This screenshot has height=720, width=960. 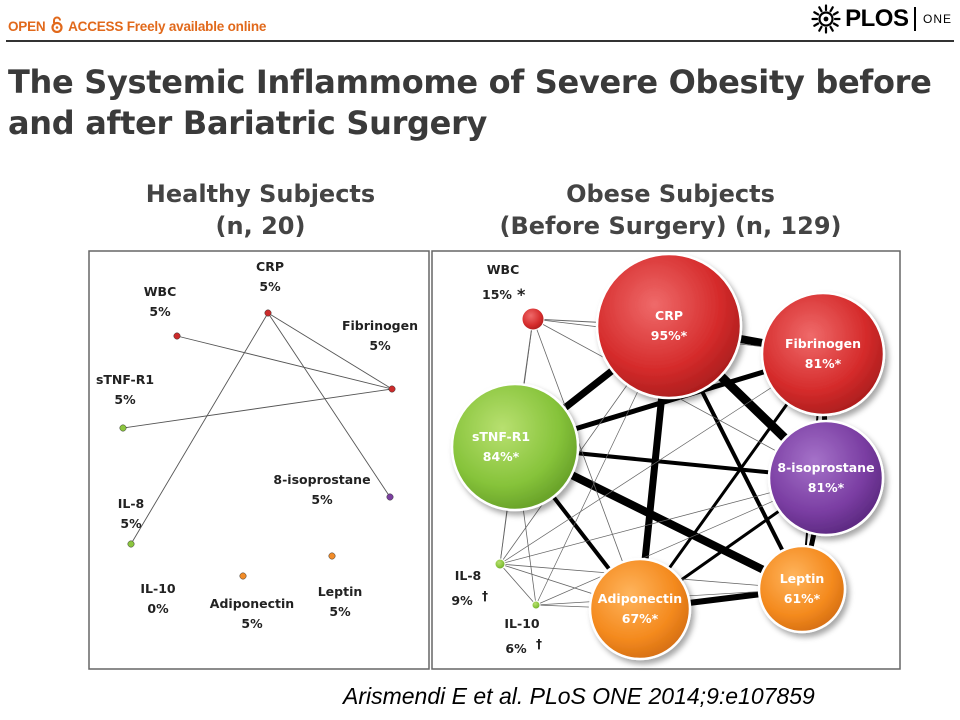 I want to click on obese-node-adiponectin: Adiponectin 67%*, so click(x=640, y=609).